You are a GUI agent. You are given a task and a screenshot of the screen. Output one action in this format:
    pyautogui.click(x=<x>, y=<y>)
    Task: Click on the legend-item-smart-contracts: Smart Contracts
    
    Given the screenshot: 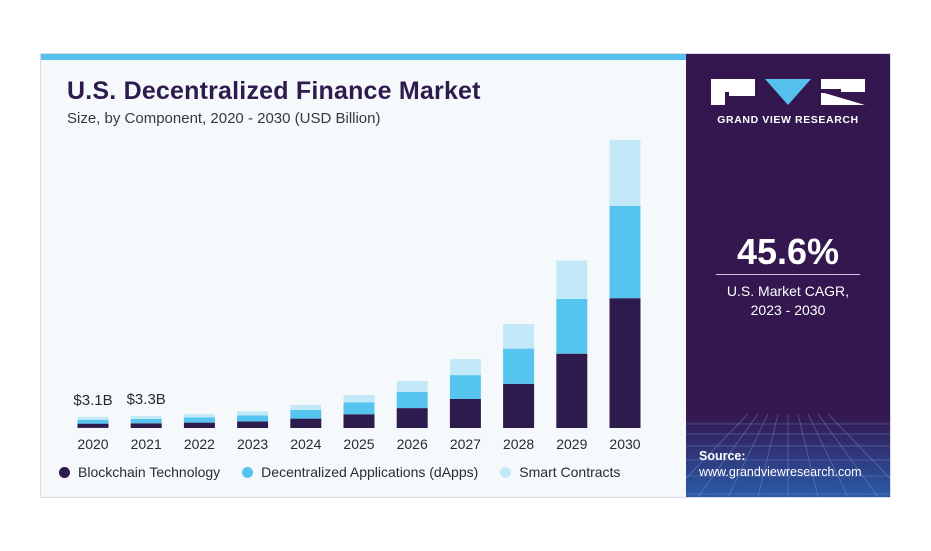 What is the action you would take?
    pyautogui.click(x=560, y=472)
    